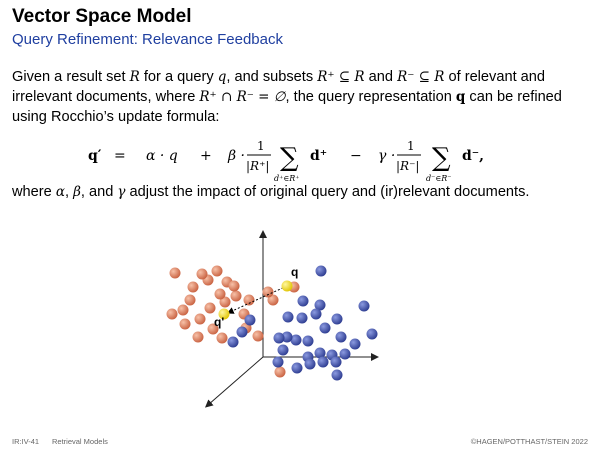  I want to click on math-R-plus-subset: R⁺ ⊆ R, so click(341, 77).